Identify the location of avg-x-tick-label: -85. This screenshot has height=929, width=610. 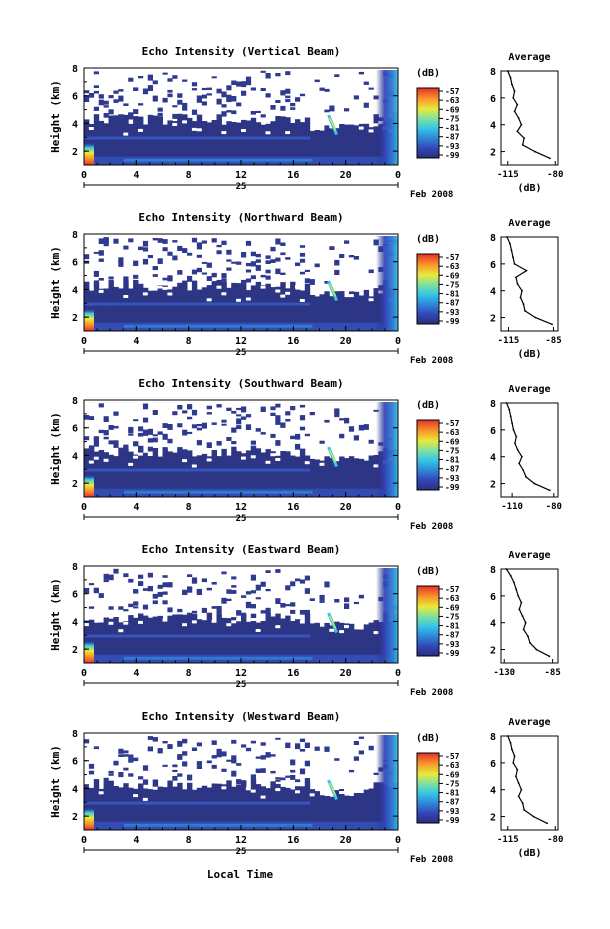
(552, 673).